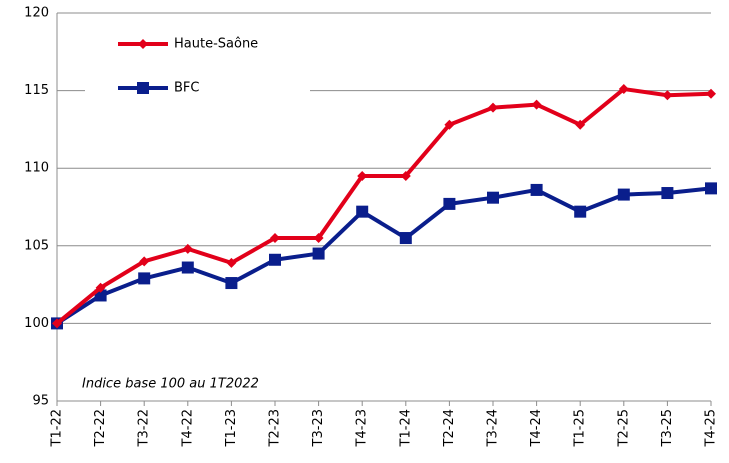 The height and width of the screenshot is (463, 729). Describe the element at coordinates (144, 428) in the screenshot. I see `x-tick-label: T3-22` at that location.